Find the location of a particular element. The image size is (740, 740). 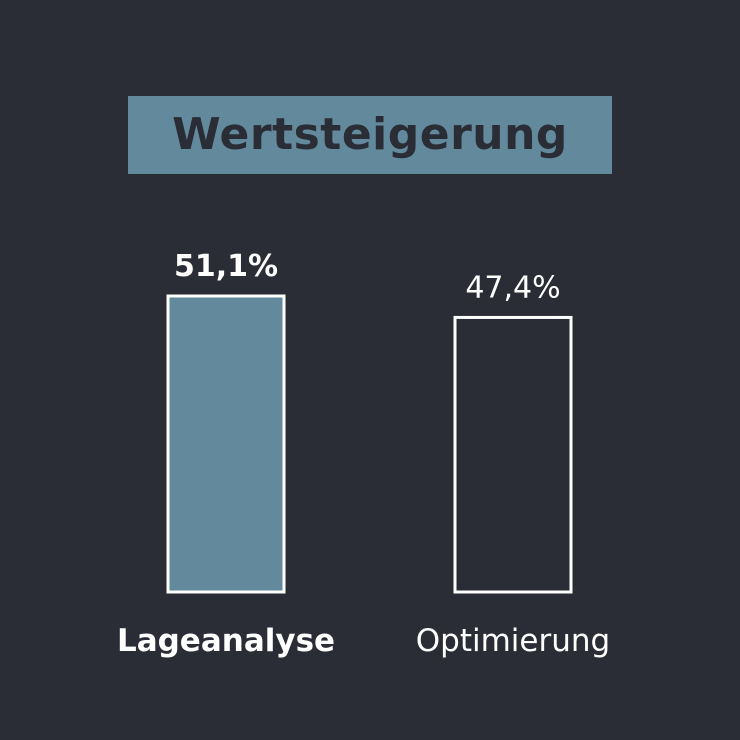

chart-title: Wertsteigerung is located at coordinates (370, 134).